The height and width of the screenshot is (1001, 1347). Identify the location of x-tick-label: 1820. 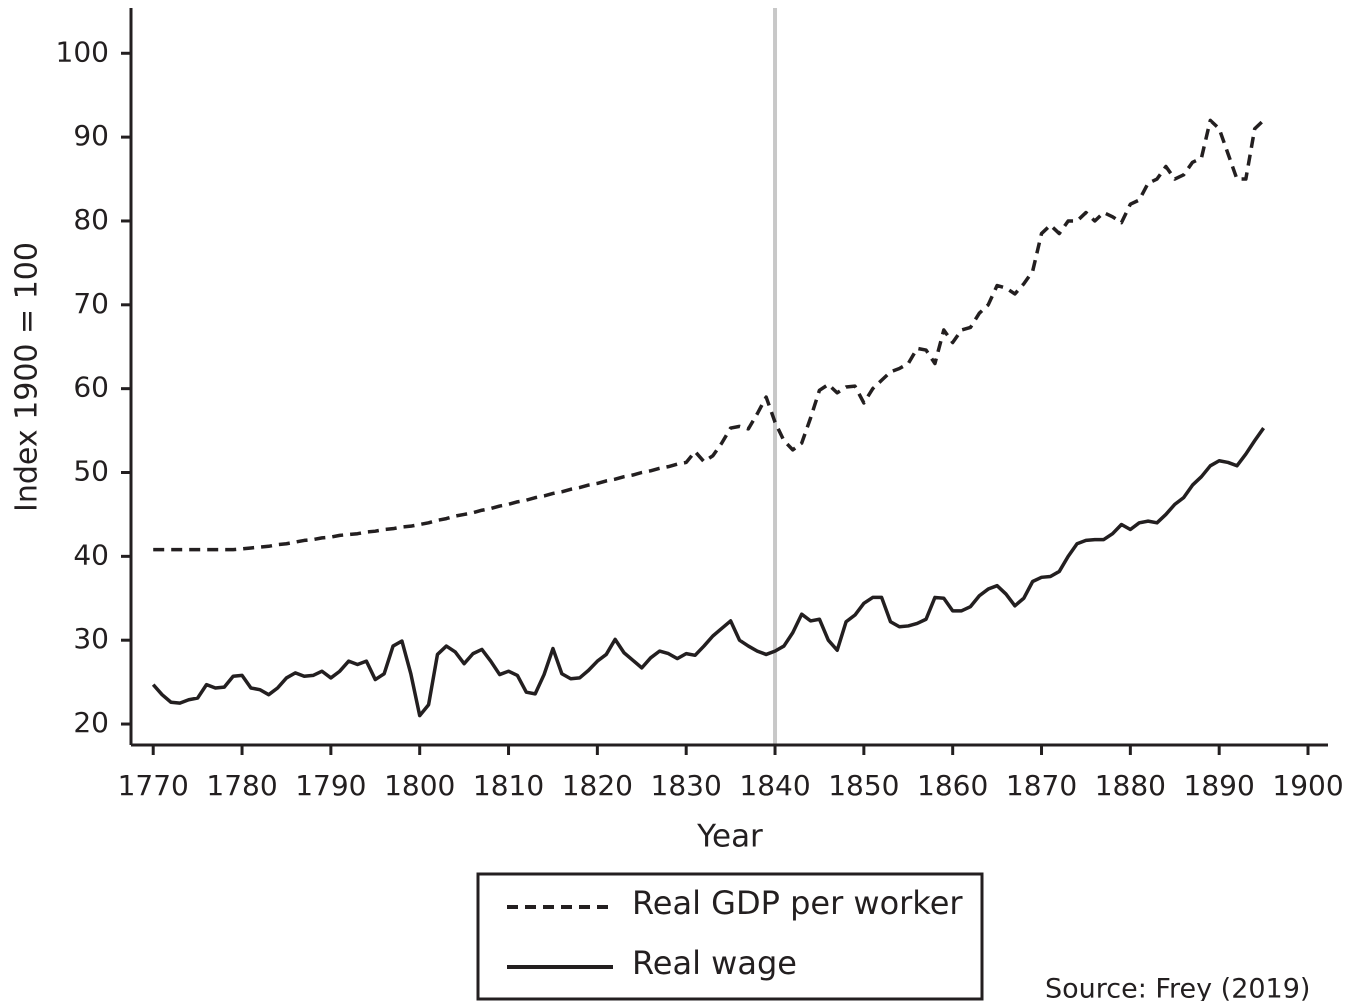
(597, 785).